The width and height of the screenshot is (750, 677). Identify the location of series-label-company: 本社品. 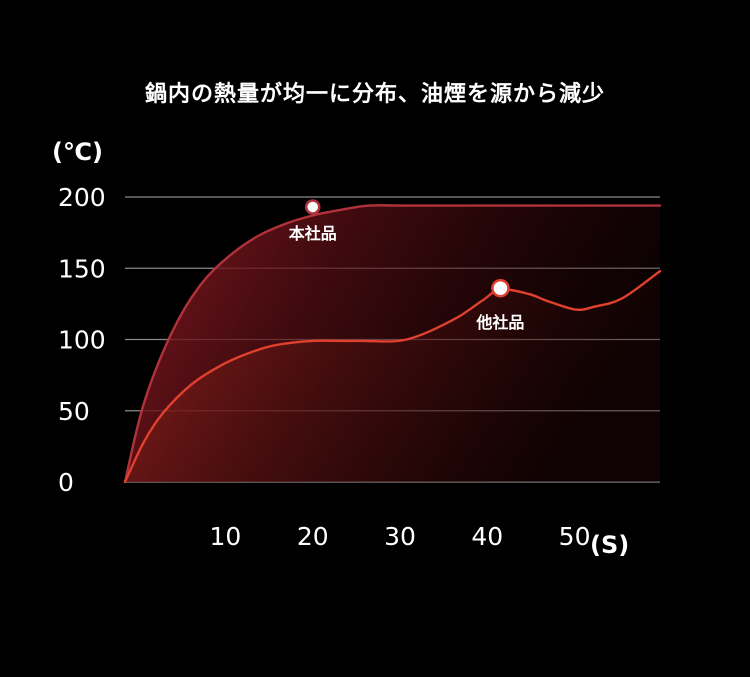
(313, 233).